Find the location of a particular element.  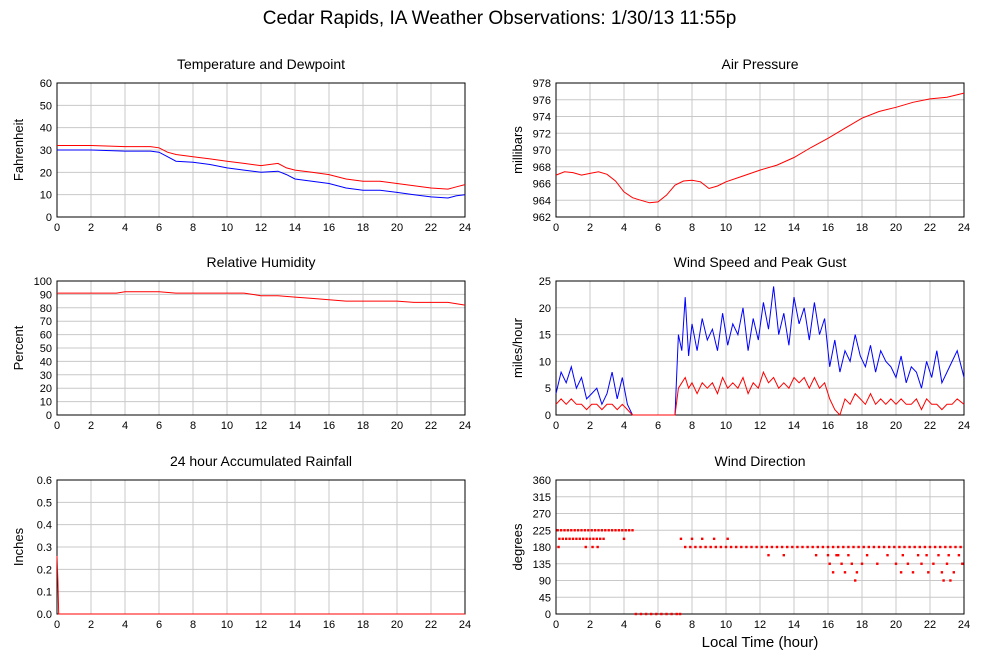

y-tick-label: 15 is located at coordinates (545, 336).